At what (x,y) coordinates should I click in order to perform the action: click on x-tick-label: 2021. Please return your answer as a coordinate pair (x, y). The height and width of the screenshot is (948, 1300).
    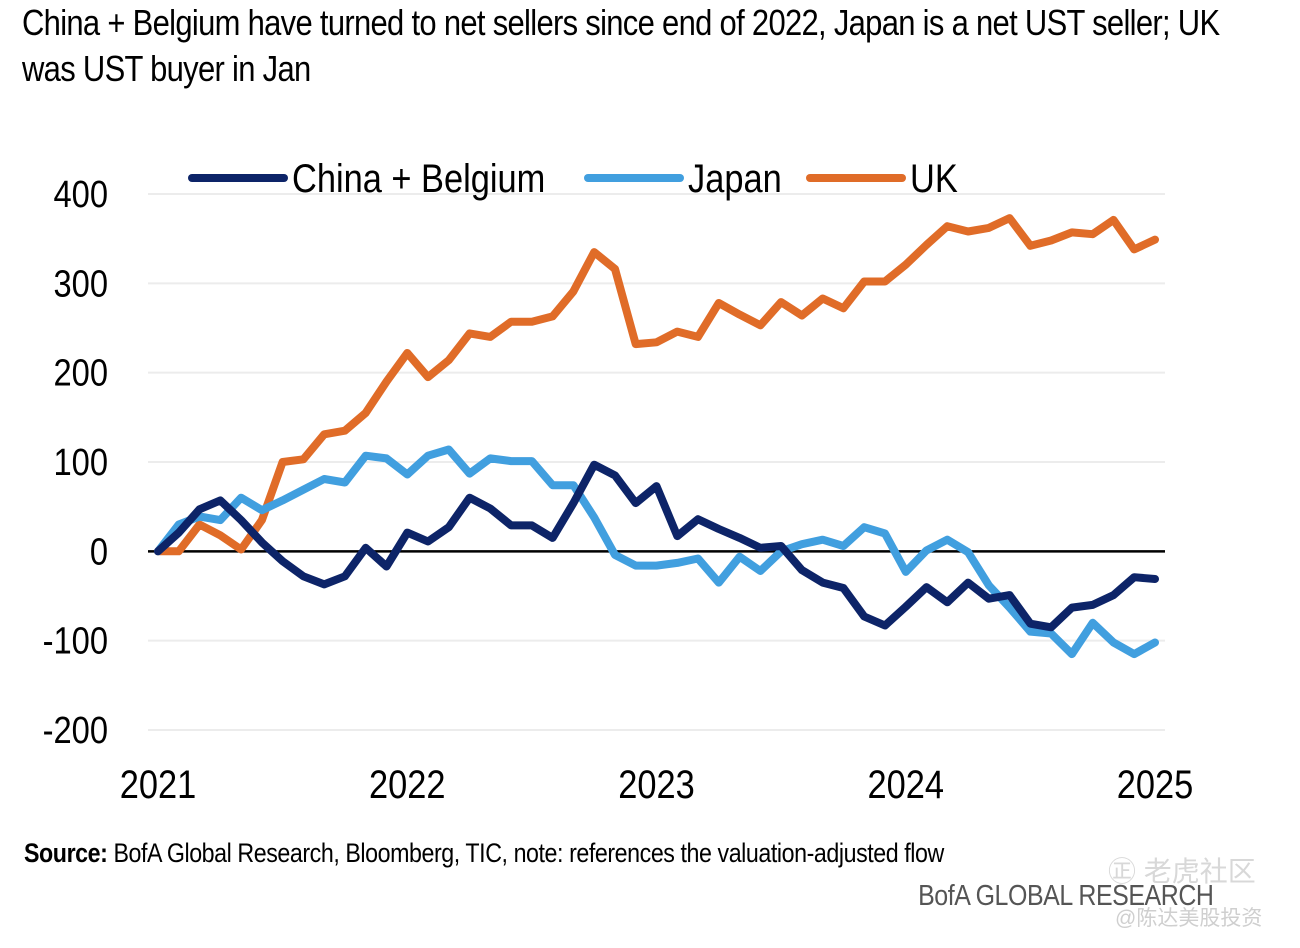
    Looking at the image, I should click on (158, 784).